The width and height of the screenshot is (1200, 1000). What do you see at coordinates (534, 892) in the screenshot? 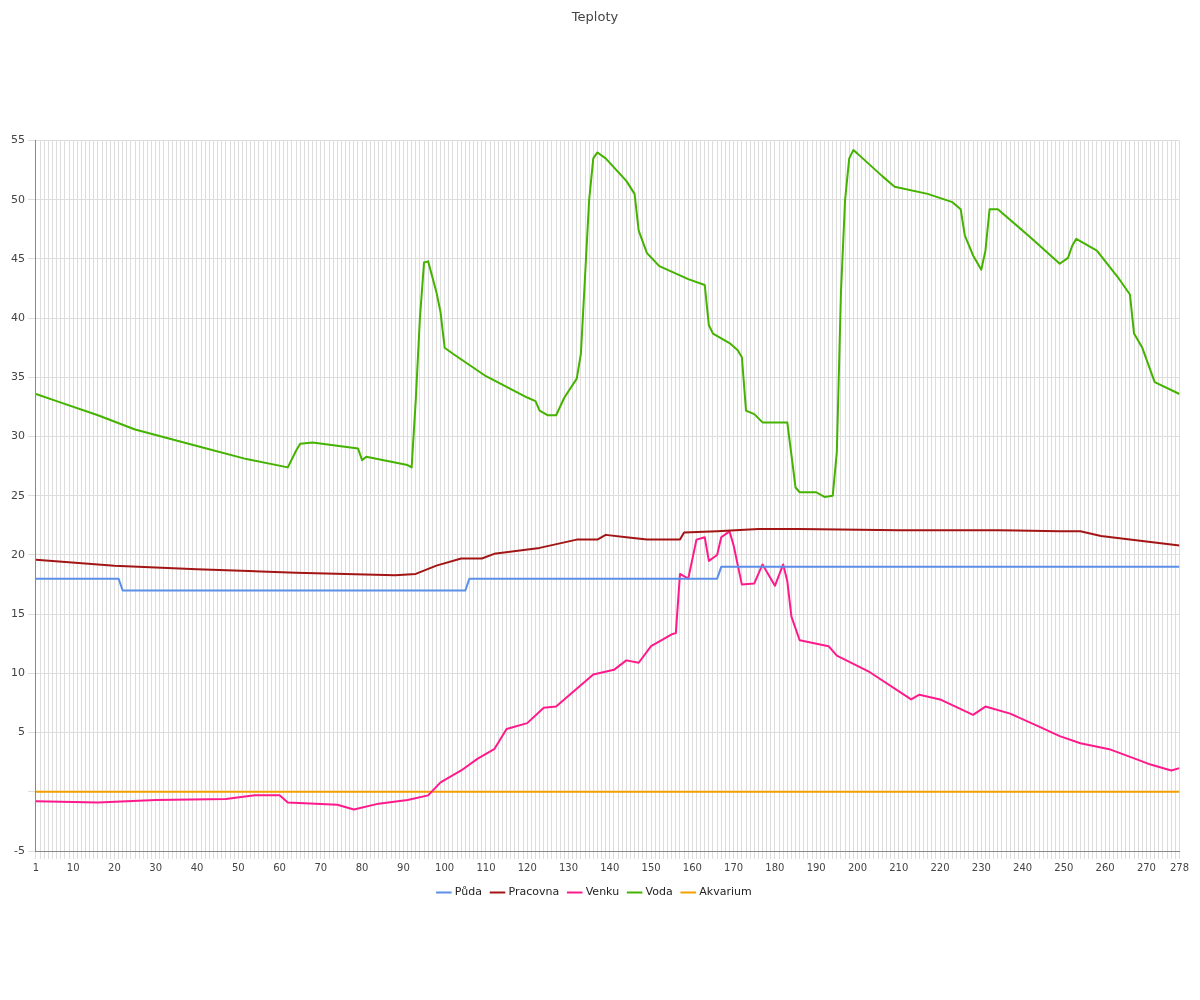
I see `legend-label: Pracovna` at bounding box center [534, 892].